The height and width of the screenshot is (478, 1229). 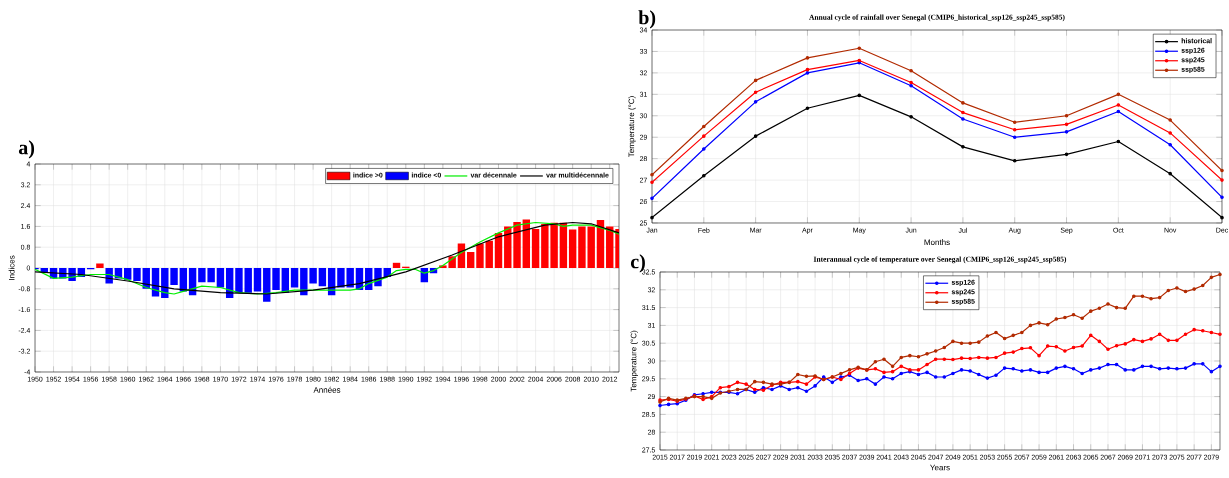 I want to click on text: a), so click(x=26, y=149).